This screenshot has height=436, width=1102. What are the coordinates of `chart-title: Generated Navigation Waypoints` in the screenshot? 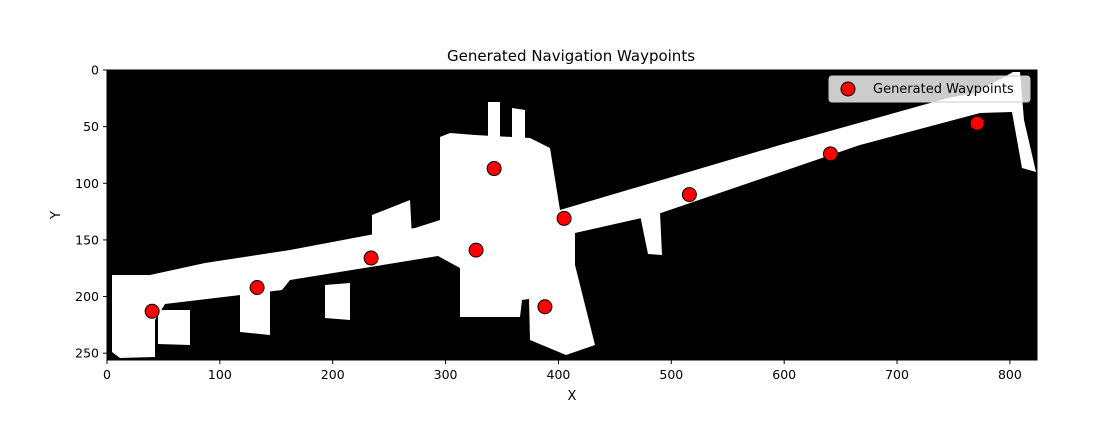 It's located at (571, 56).